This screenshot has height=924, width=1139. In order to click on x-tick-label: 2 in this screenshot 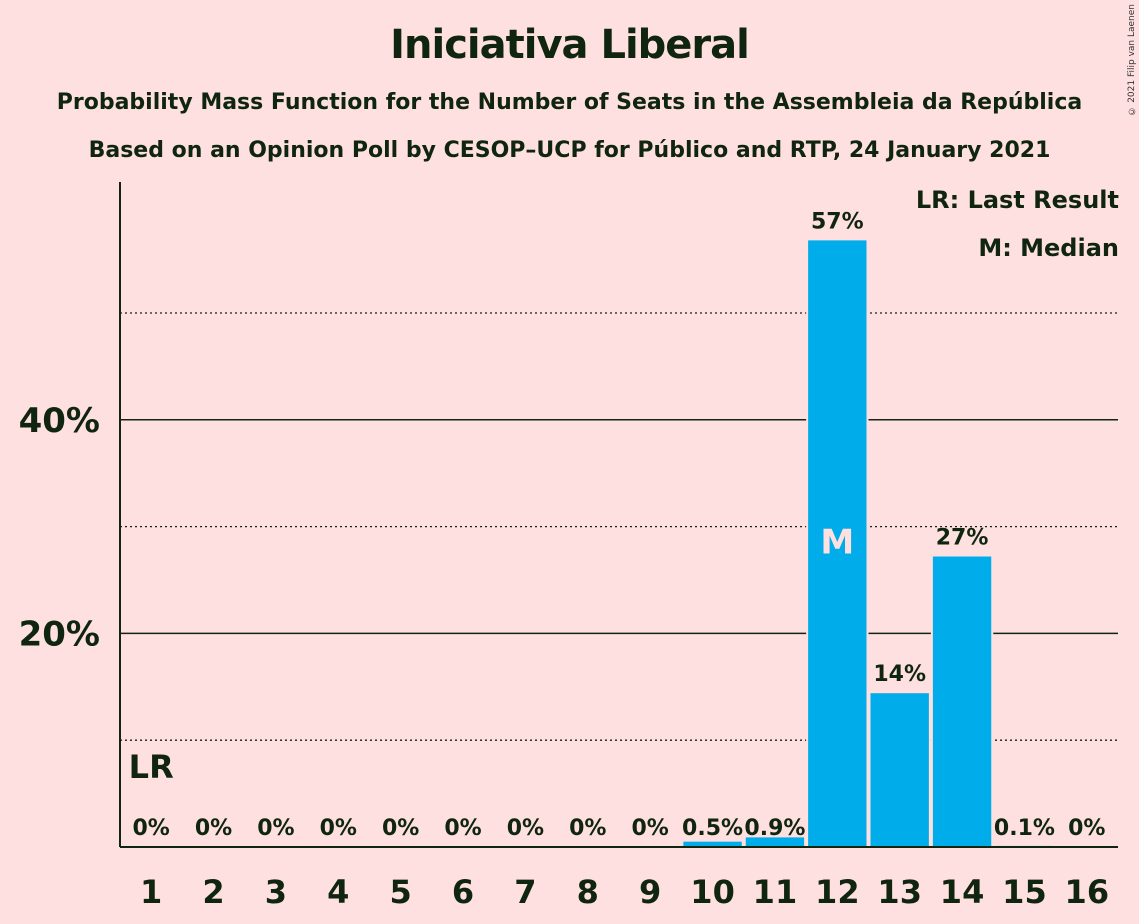, I will do `click(213, 892)`.